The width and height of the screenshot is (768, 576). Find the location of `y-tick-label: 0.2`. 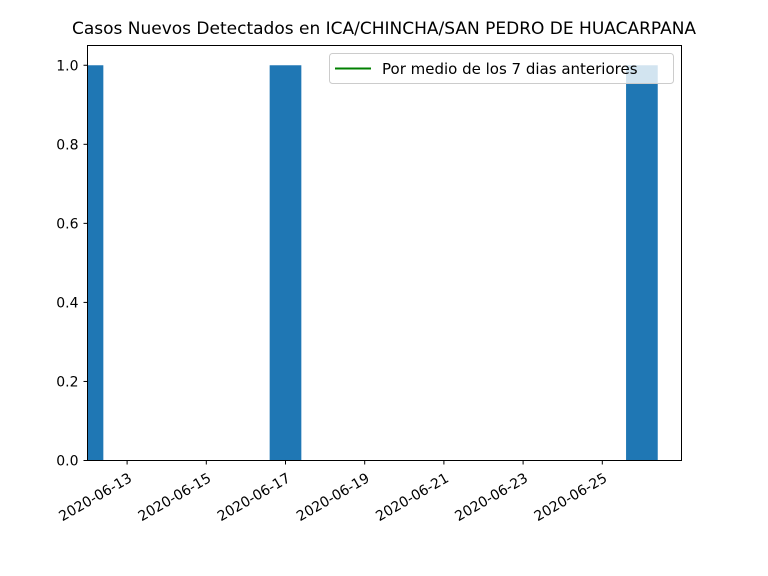

y-tick-label: 0.2 is located at coordinates (67, 382).